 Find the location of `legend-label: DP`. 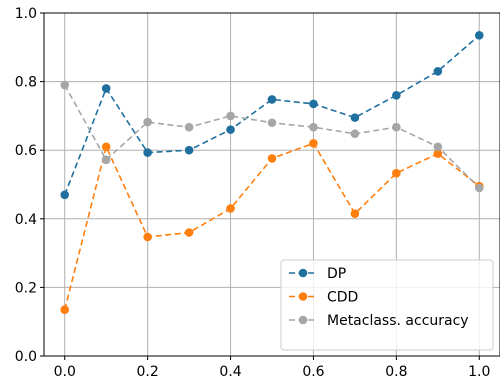

legend-label: DP is located at coordinates (336, 274).